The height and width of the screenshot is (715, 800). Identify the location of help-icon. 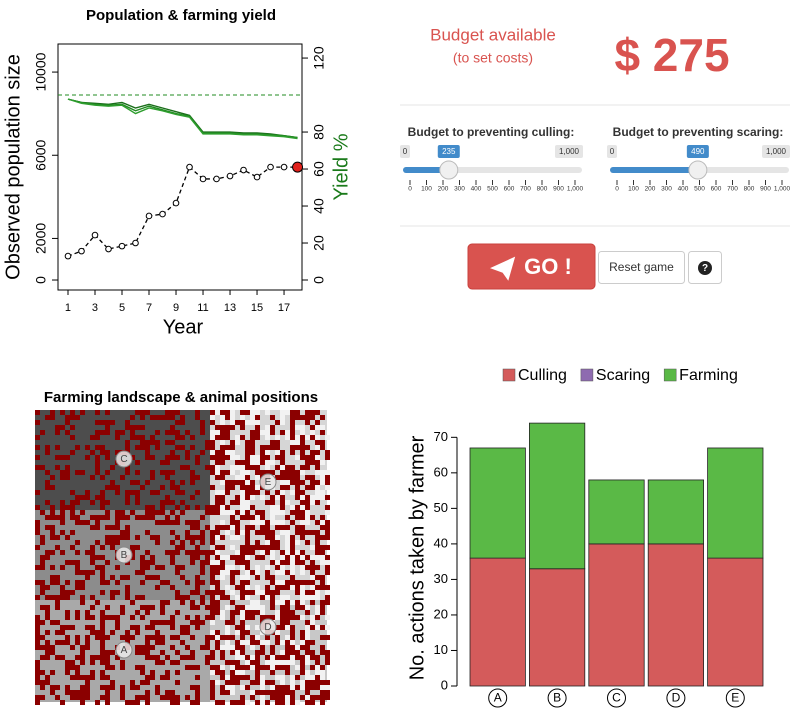
(705, 268).